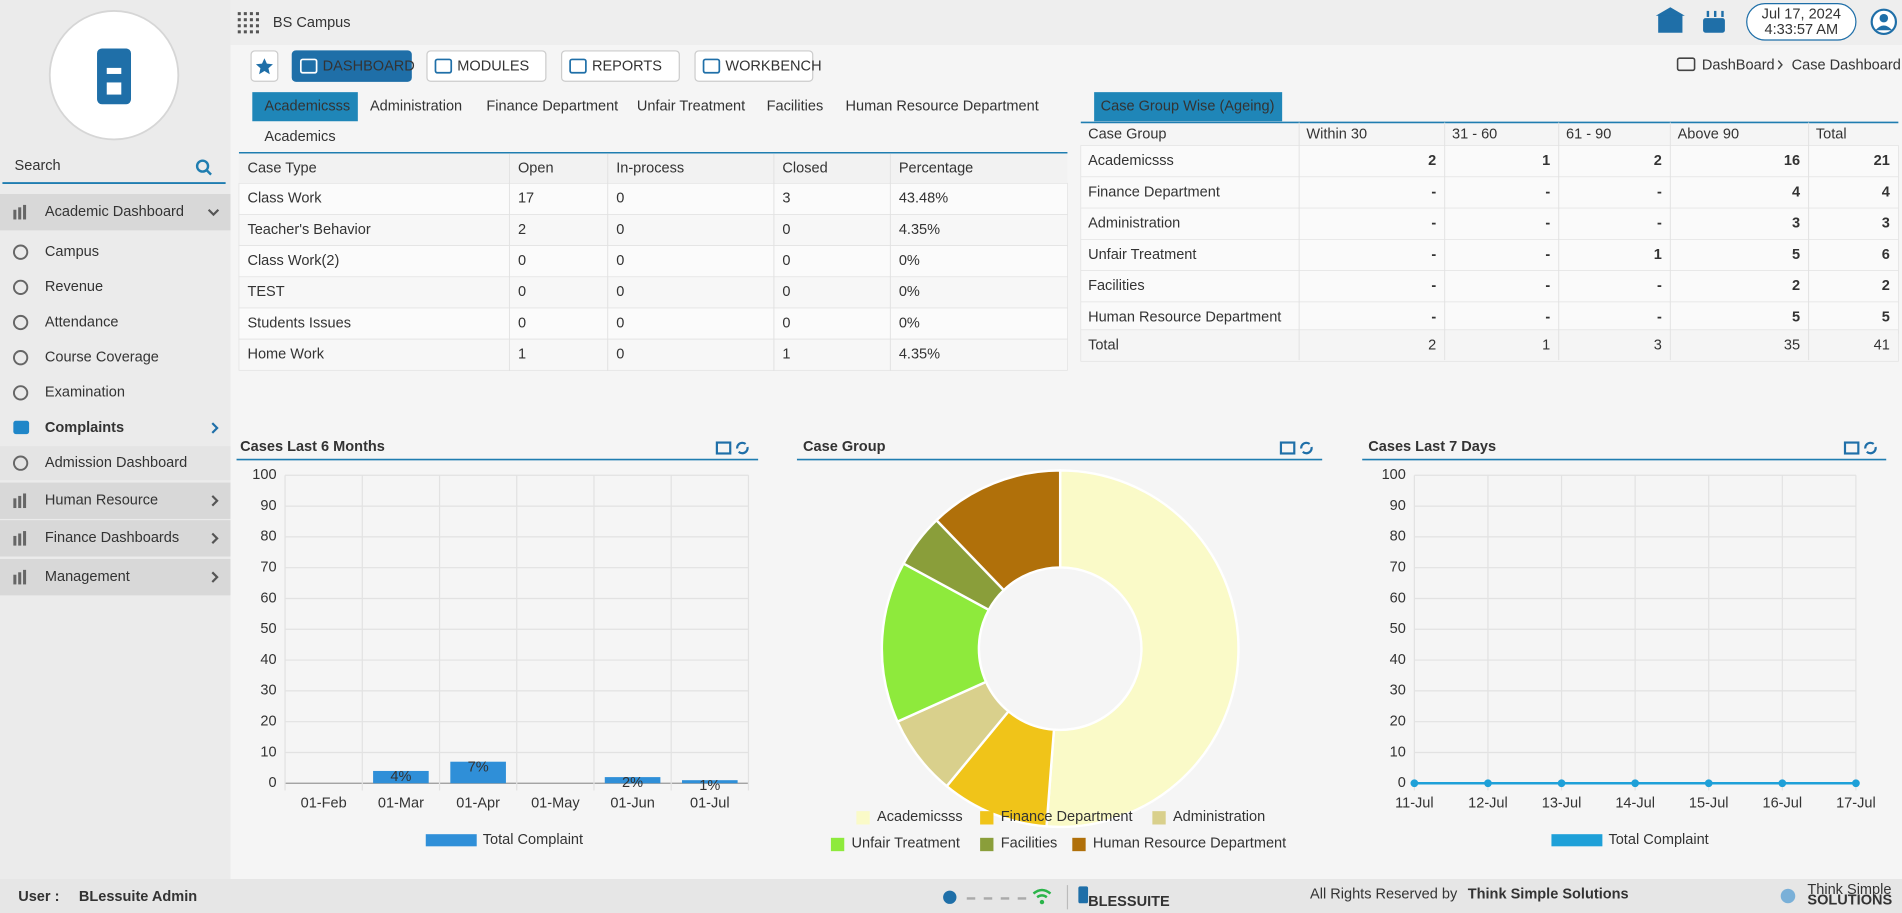 The image size is (1902, 913). Describe the element at coordinates (268, 629) in the screenshot. I see `y-tick-label: 50` at that location.